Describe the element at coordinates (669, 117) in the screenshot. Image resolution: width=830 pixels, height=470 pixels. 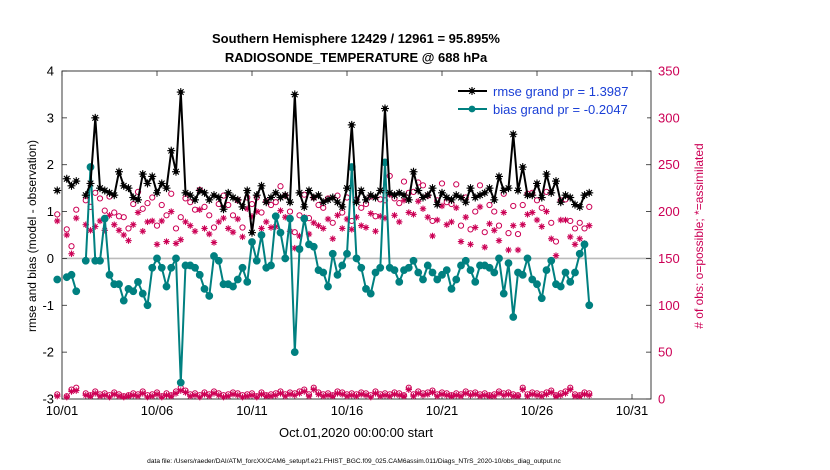
I see `right-y-tick-label: 300` at that location.